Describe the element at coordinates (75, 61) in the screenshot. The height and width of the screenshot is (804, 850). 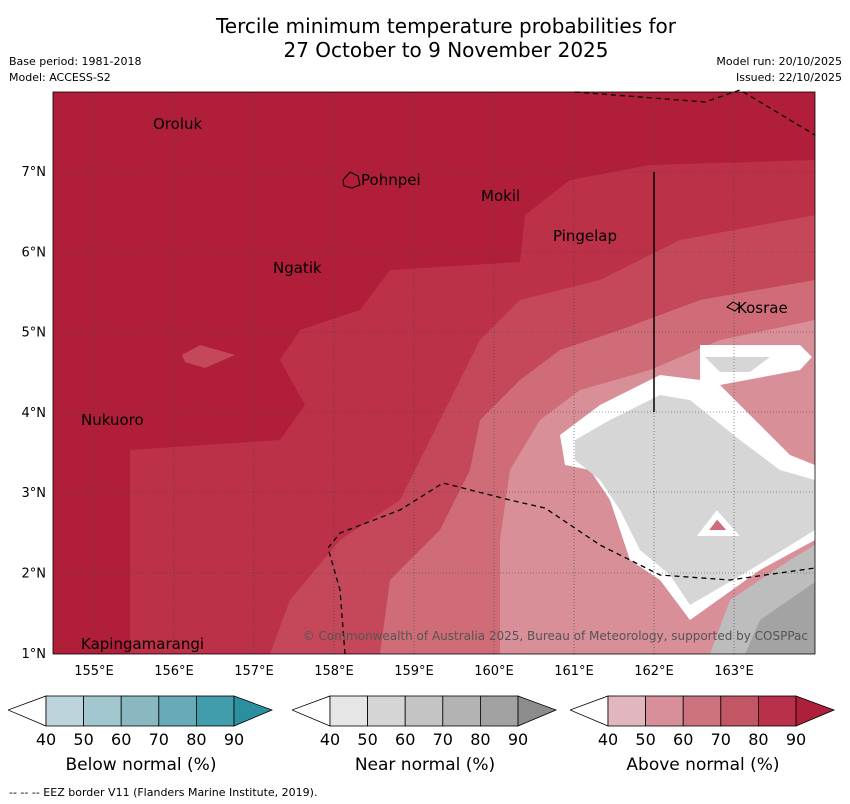
I see `base-period: Base period: 1981-2018` at that location.